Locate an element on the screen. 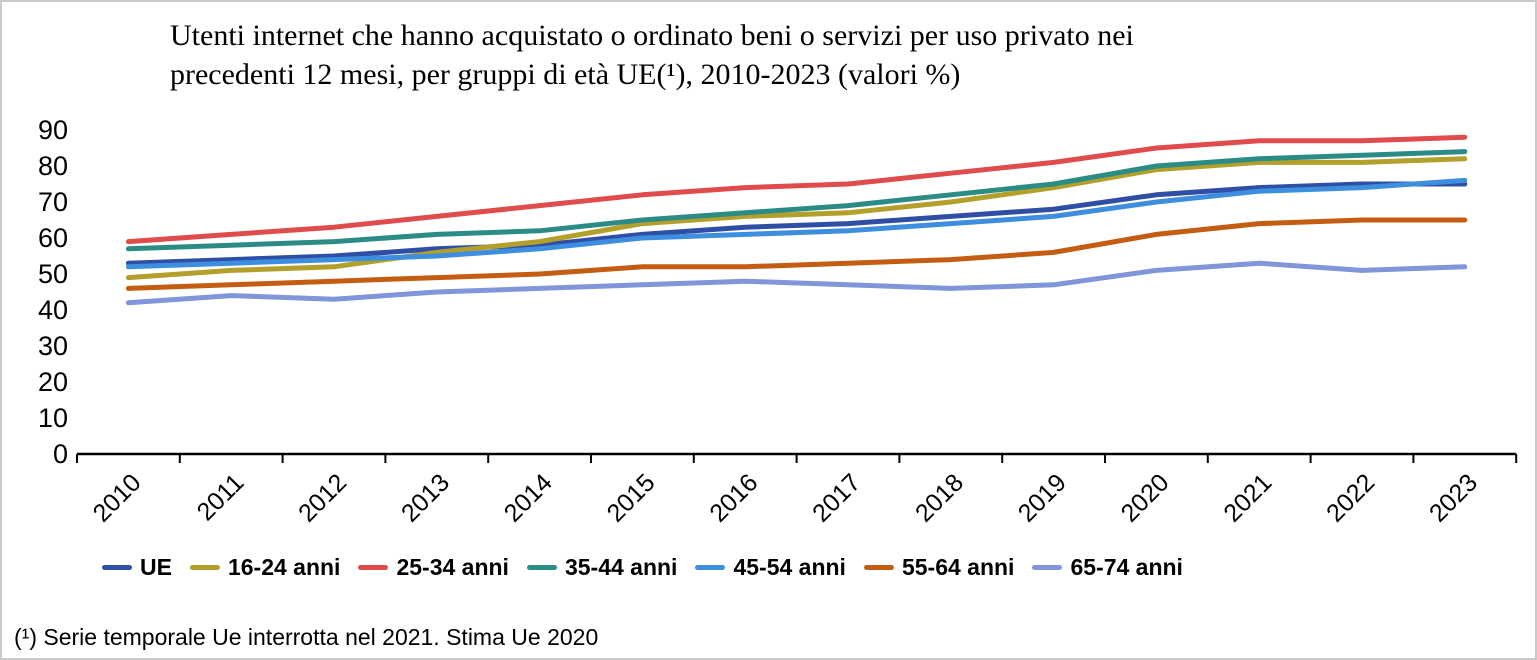 Image resolution: width=1537 pixels, height=660 pixels. legend-item-16-24-anni: 16-24 anni is located at coordinates (265, 567).